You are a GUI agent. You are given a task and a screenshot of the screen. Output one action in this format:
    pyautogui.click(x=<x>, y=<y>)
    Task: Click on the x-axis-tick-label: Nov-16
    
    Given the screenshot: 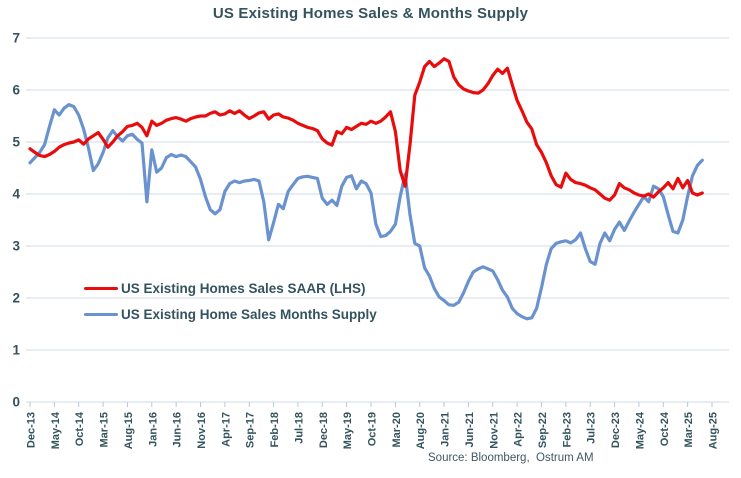 What is the action you would take?
    pyautogui.click(x=202, y=430)
    